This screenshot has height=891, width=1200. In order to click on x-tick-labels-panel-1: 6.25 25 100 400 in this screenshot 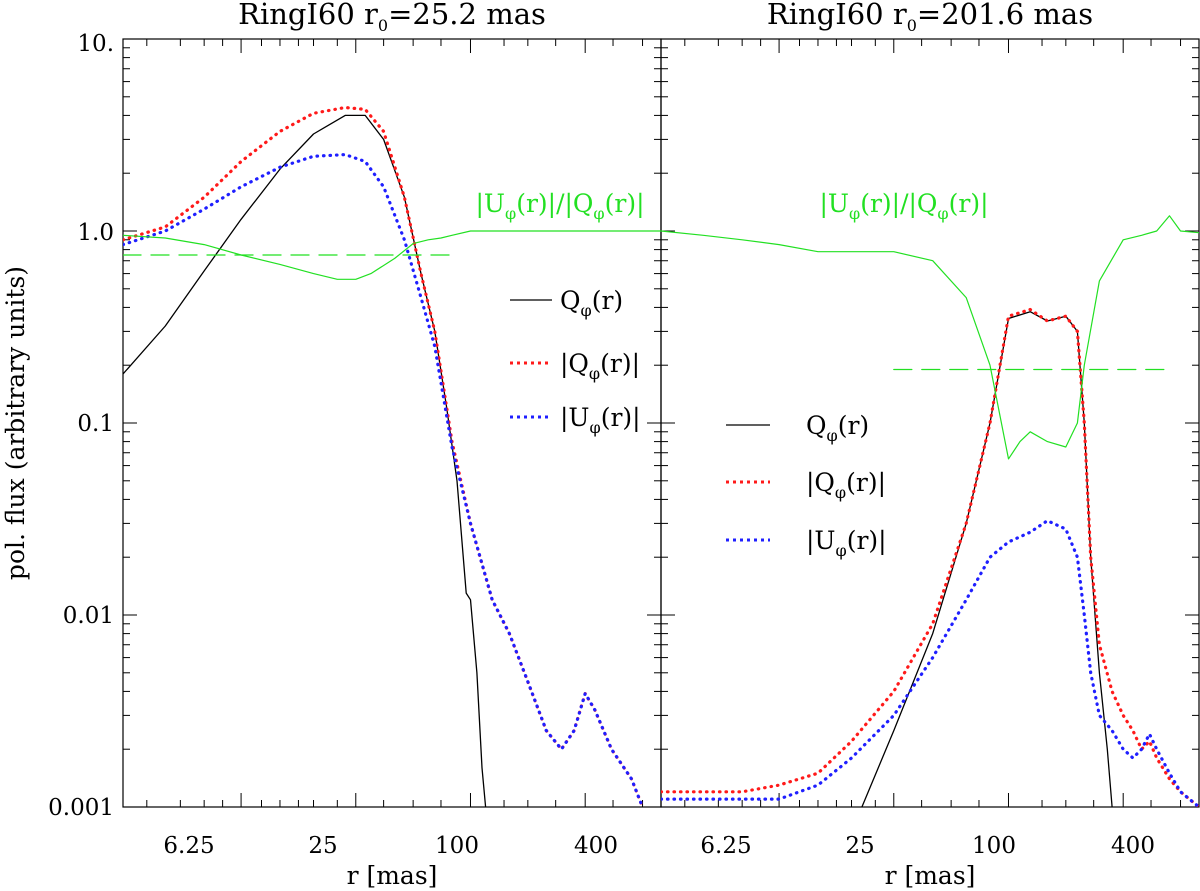, I will do `click(390, 846)`.